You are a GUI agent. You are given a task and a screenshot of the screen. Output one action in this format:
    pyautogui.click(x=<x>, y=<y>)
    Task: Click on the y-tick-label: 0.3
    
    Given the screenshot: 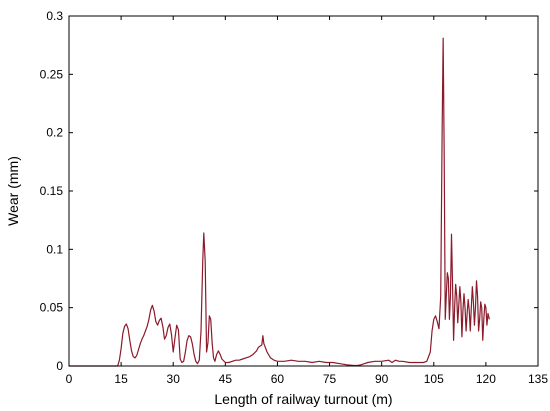 What is the action you would take?
    pyautogui.click(x=54, y=16)
    